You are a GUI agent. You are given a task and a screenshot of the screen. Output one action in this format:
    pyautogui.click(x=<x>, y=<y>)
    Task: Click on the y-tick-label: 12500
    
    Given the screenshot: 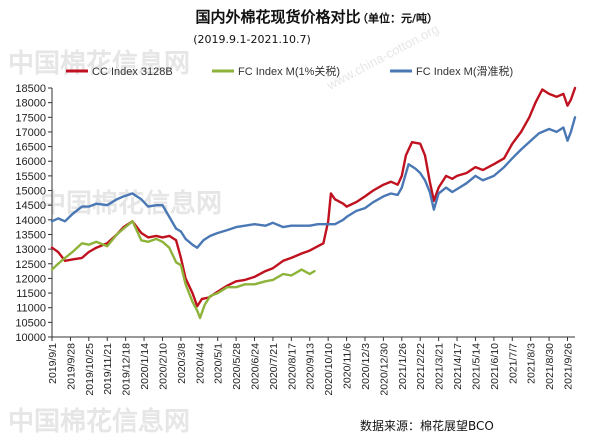 What is the action you would take?
    pyautogui.click(x=30, y=265)
    